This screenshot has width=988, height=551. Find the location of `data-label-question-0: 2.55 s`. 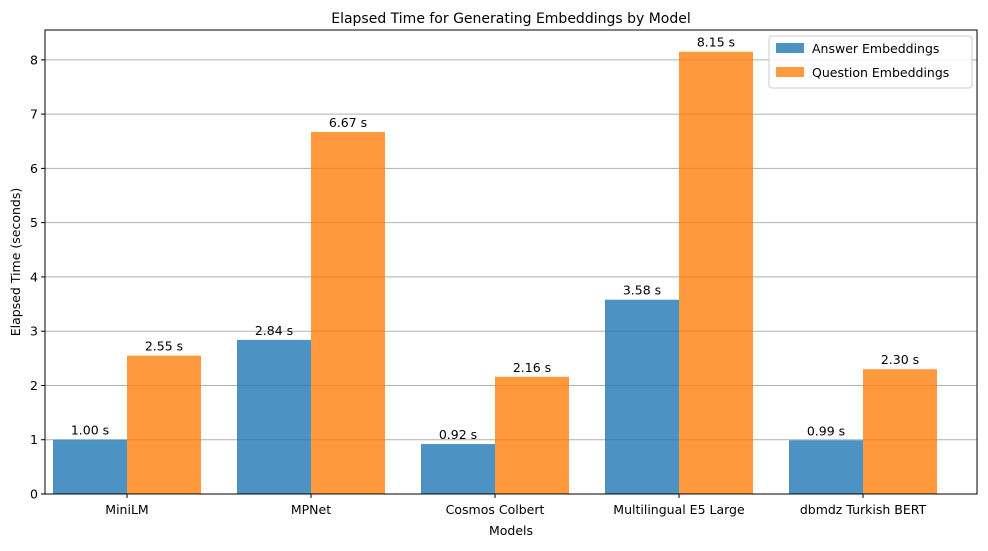

data-label-question-0: 2.55 s is located at coordinates (164, 346).